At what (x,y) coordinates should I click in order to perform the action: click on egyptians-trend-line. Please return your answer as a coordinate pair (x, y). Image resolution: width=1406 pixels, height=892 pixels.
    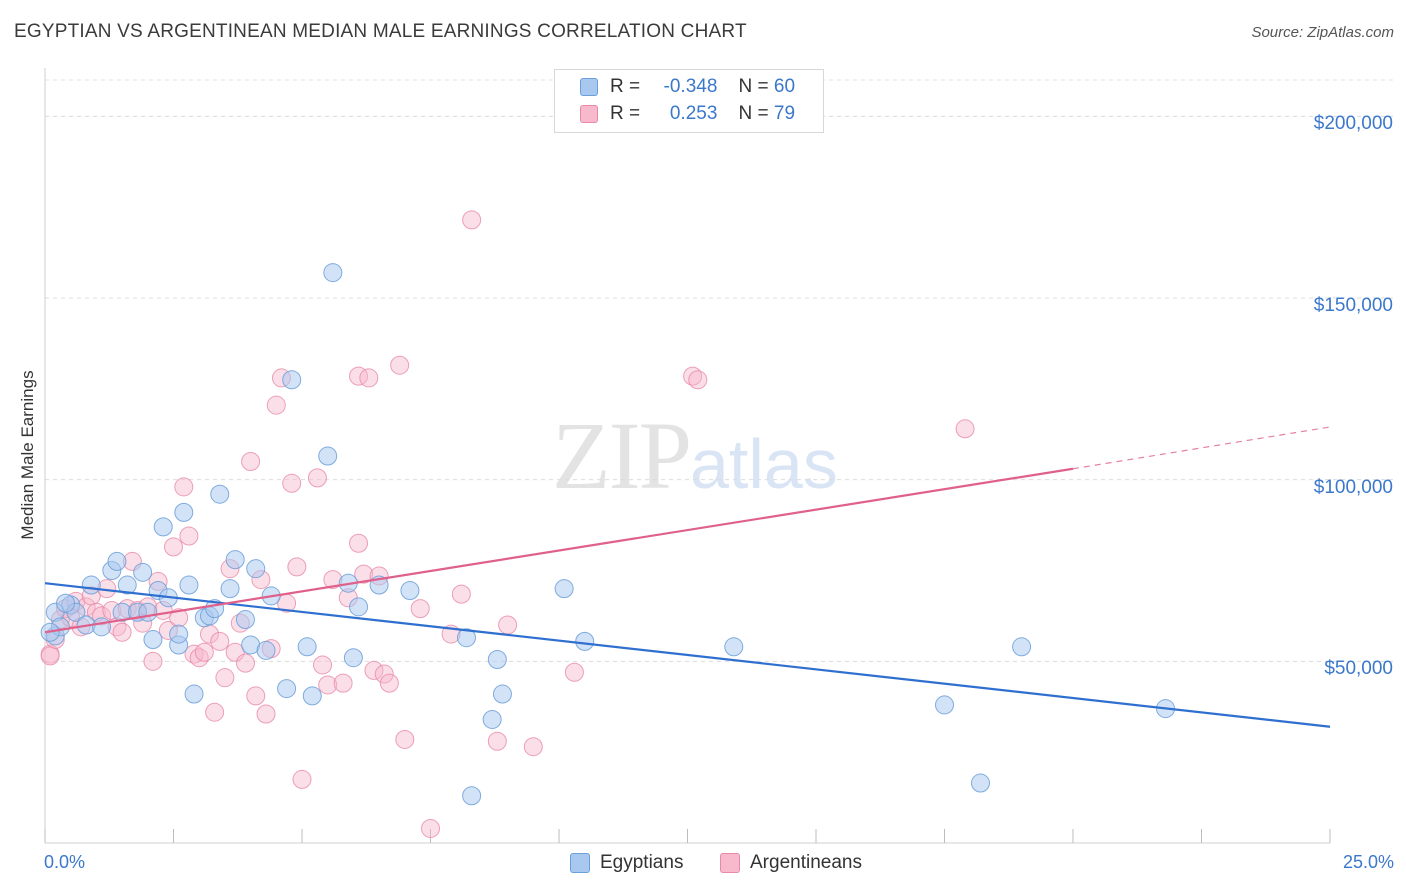
    Looking at the image, I should click on (687, 655).